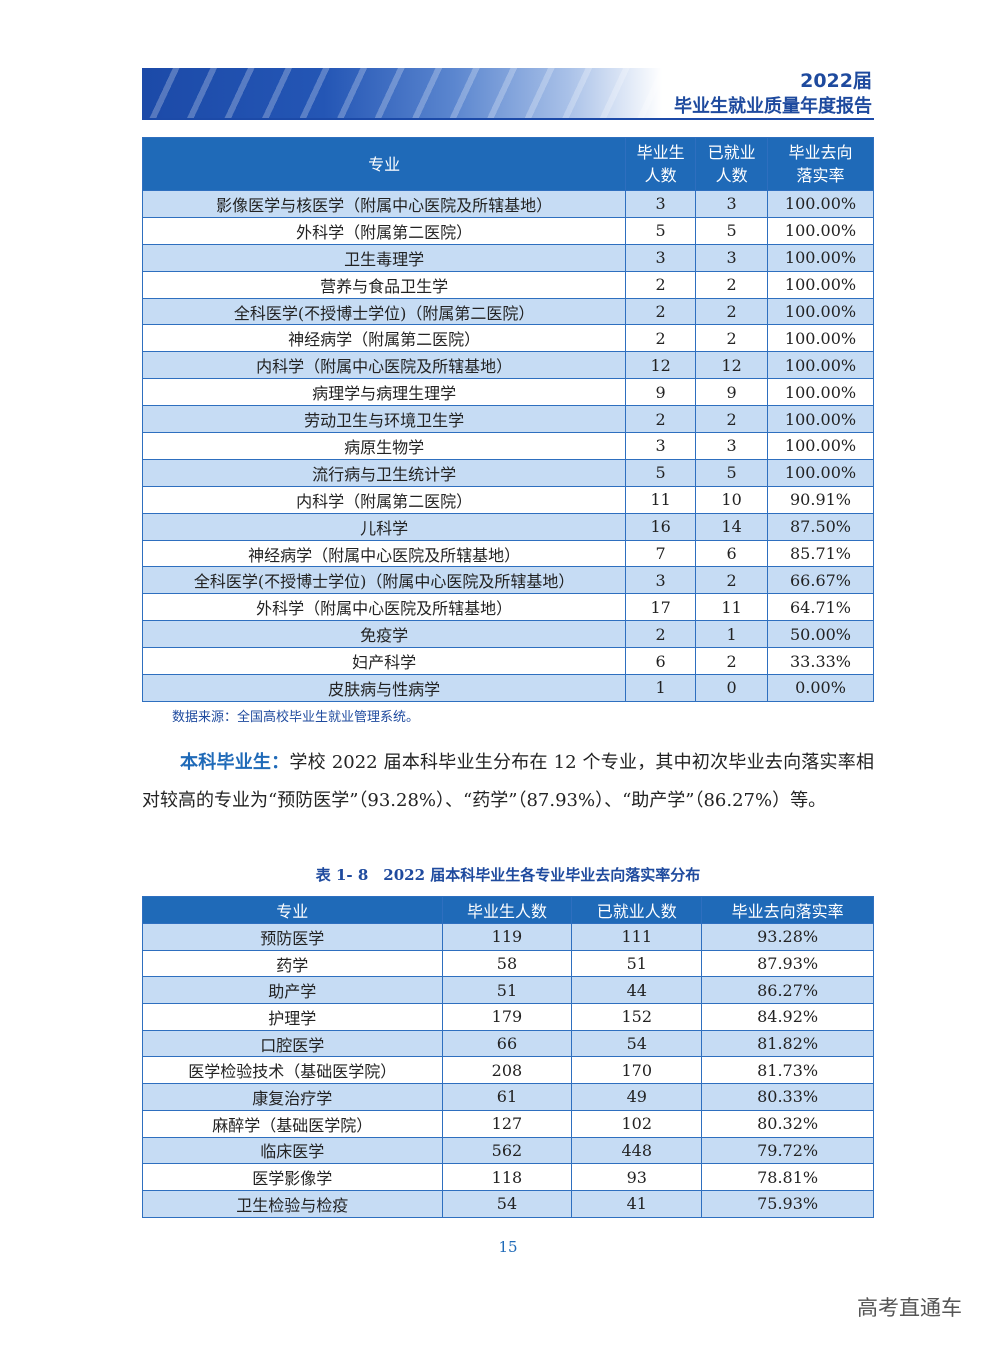 The height and width of the screenshot is (1346, 992). Describe the element at coordinates (661, 607) in the screenshot. I see `cell-graduates: 17` at that location.